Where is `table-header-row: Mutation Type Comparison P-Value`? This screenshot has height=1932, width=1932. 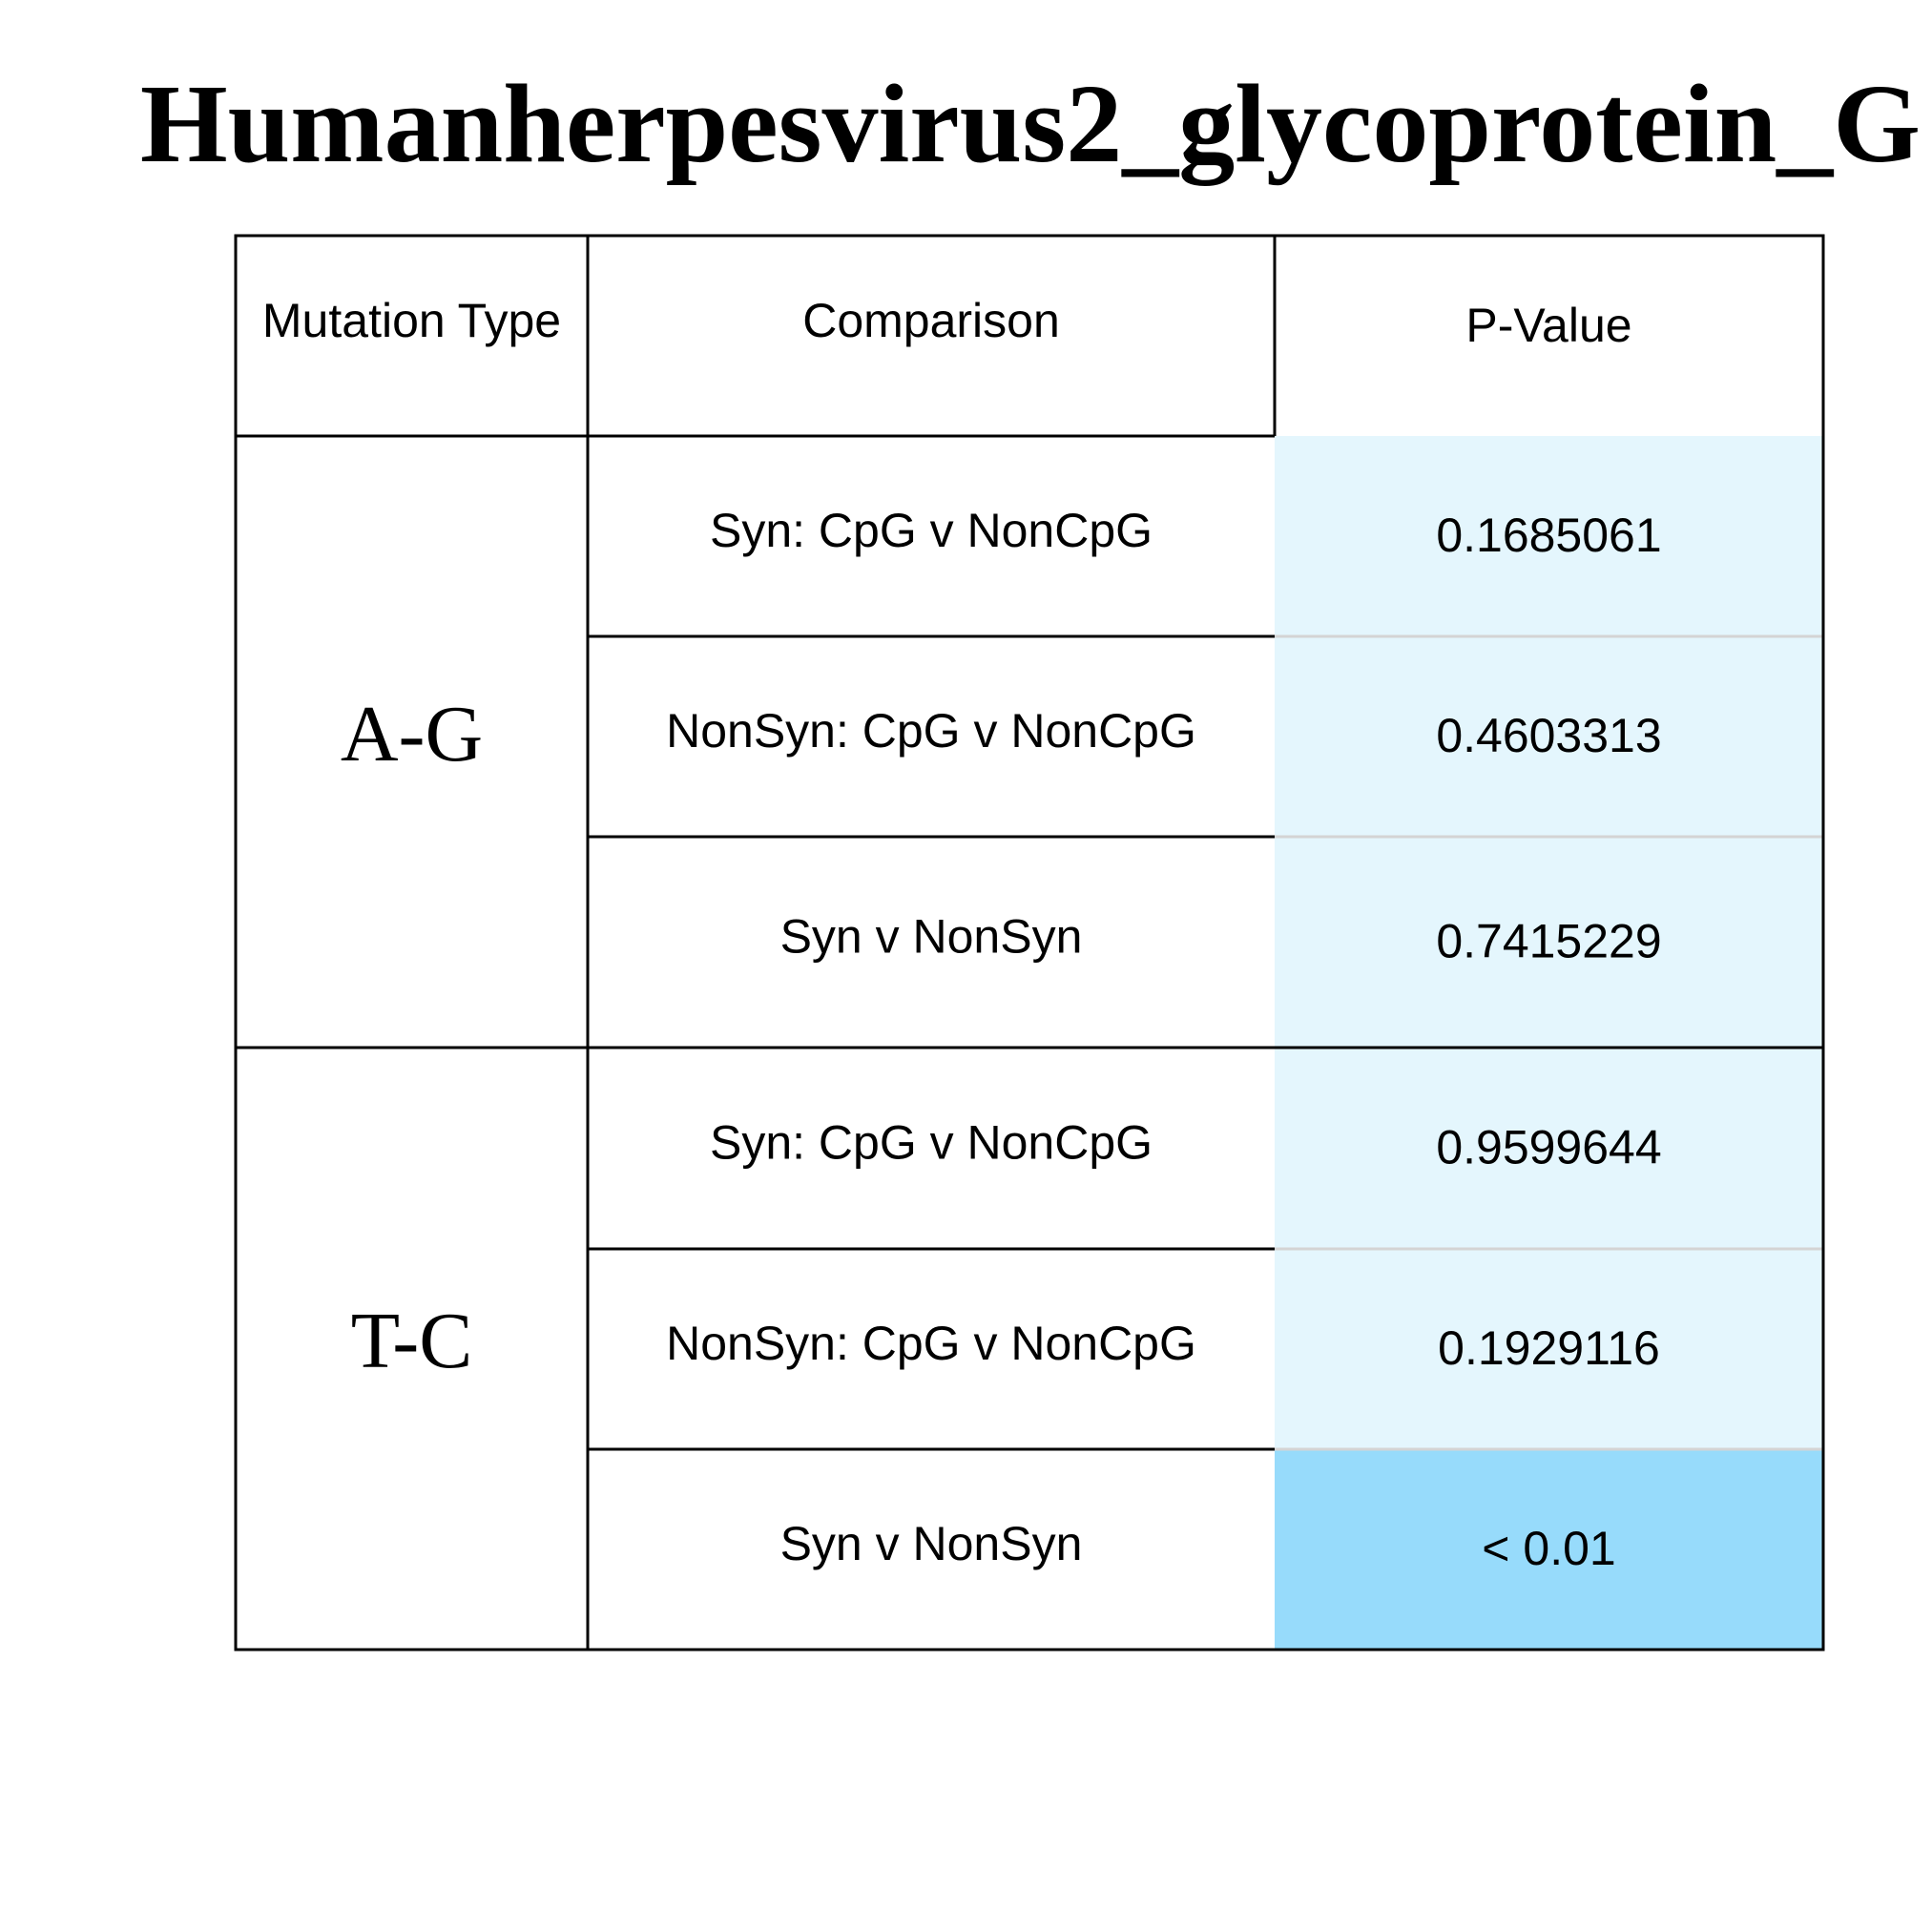
table-header-row: Mutation Type Comparison P-Value is located at coordinates (947, 323).